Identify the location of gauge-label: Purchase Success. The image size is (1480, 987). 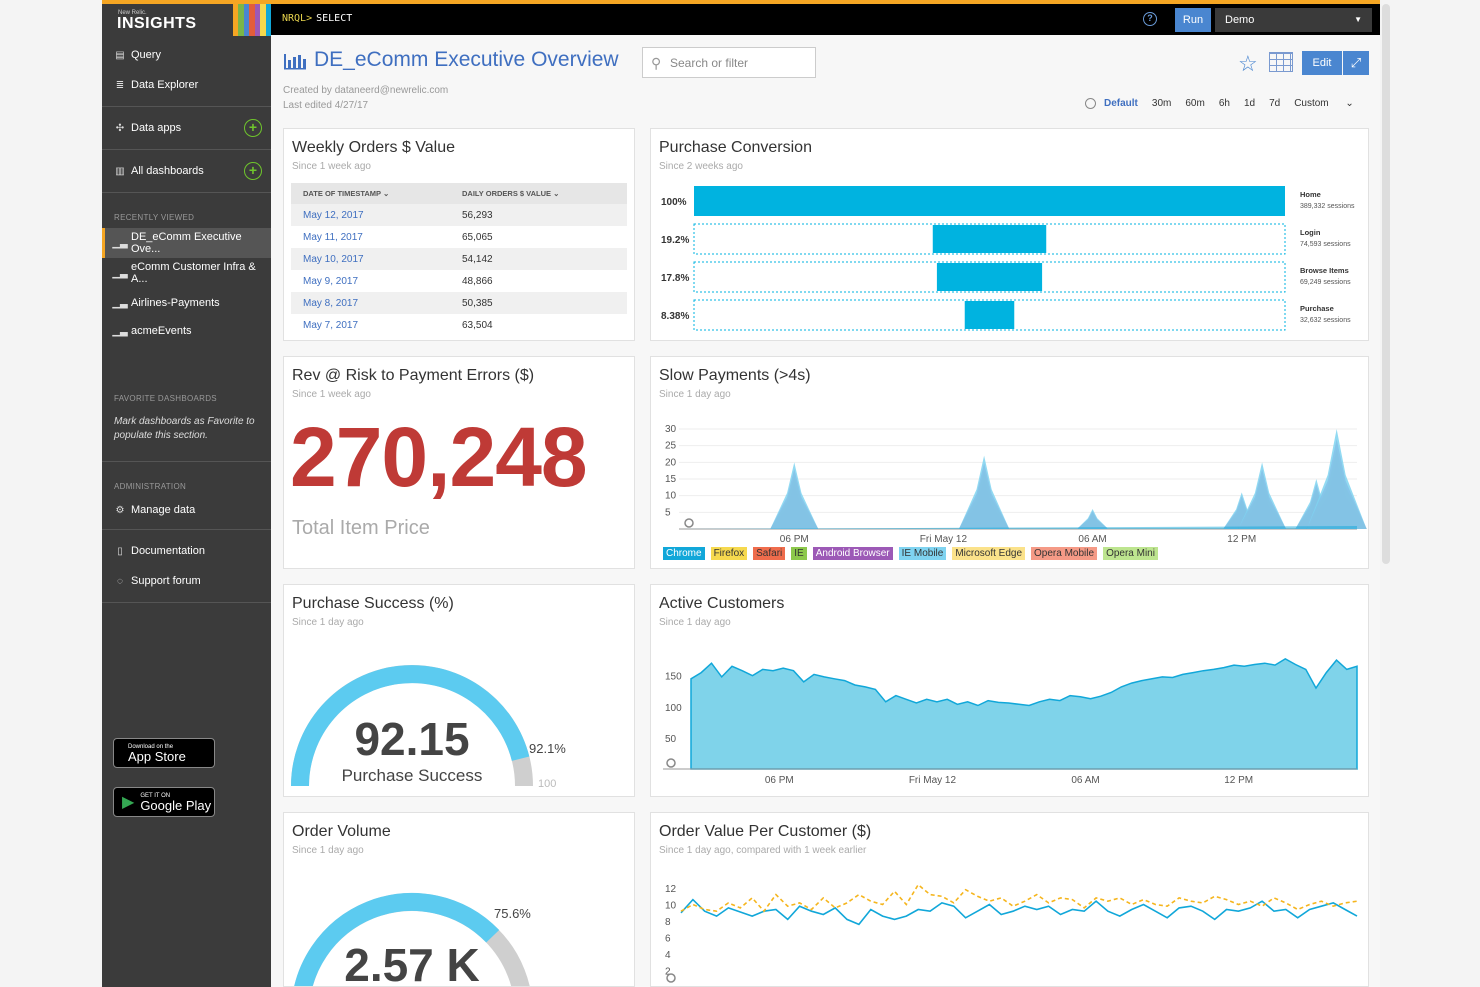
(412, 775).